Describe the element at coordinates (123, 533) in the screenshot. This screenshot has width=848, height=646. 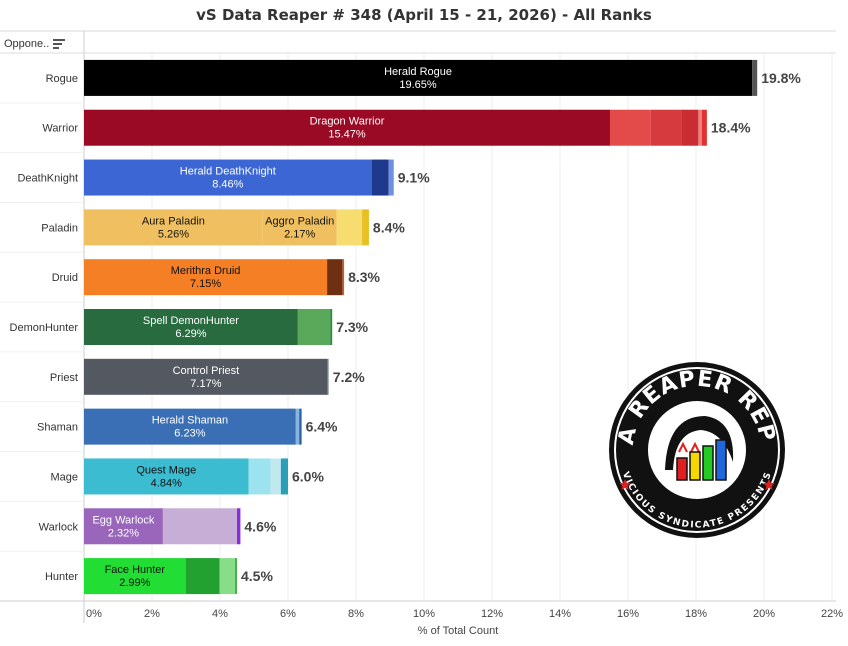
I see `segment-value-label: 2.32%` at that location.